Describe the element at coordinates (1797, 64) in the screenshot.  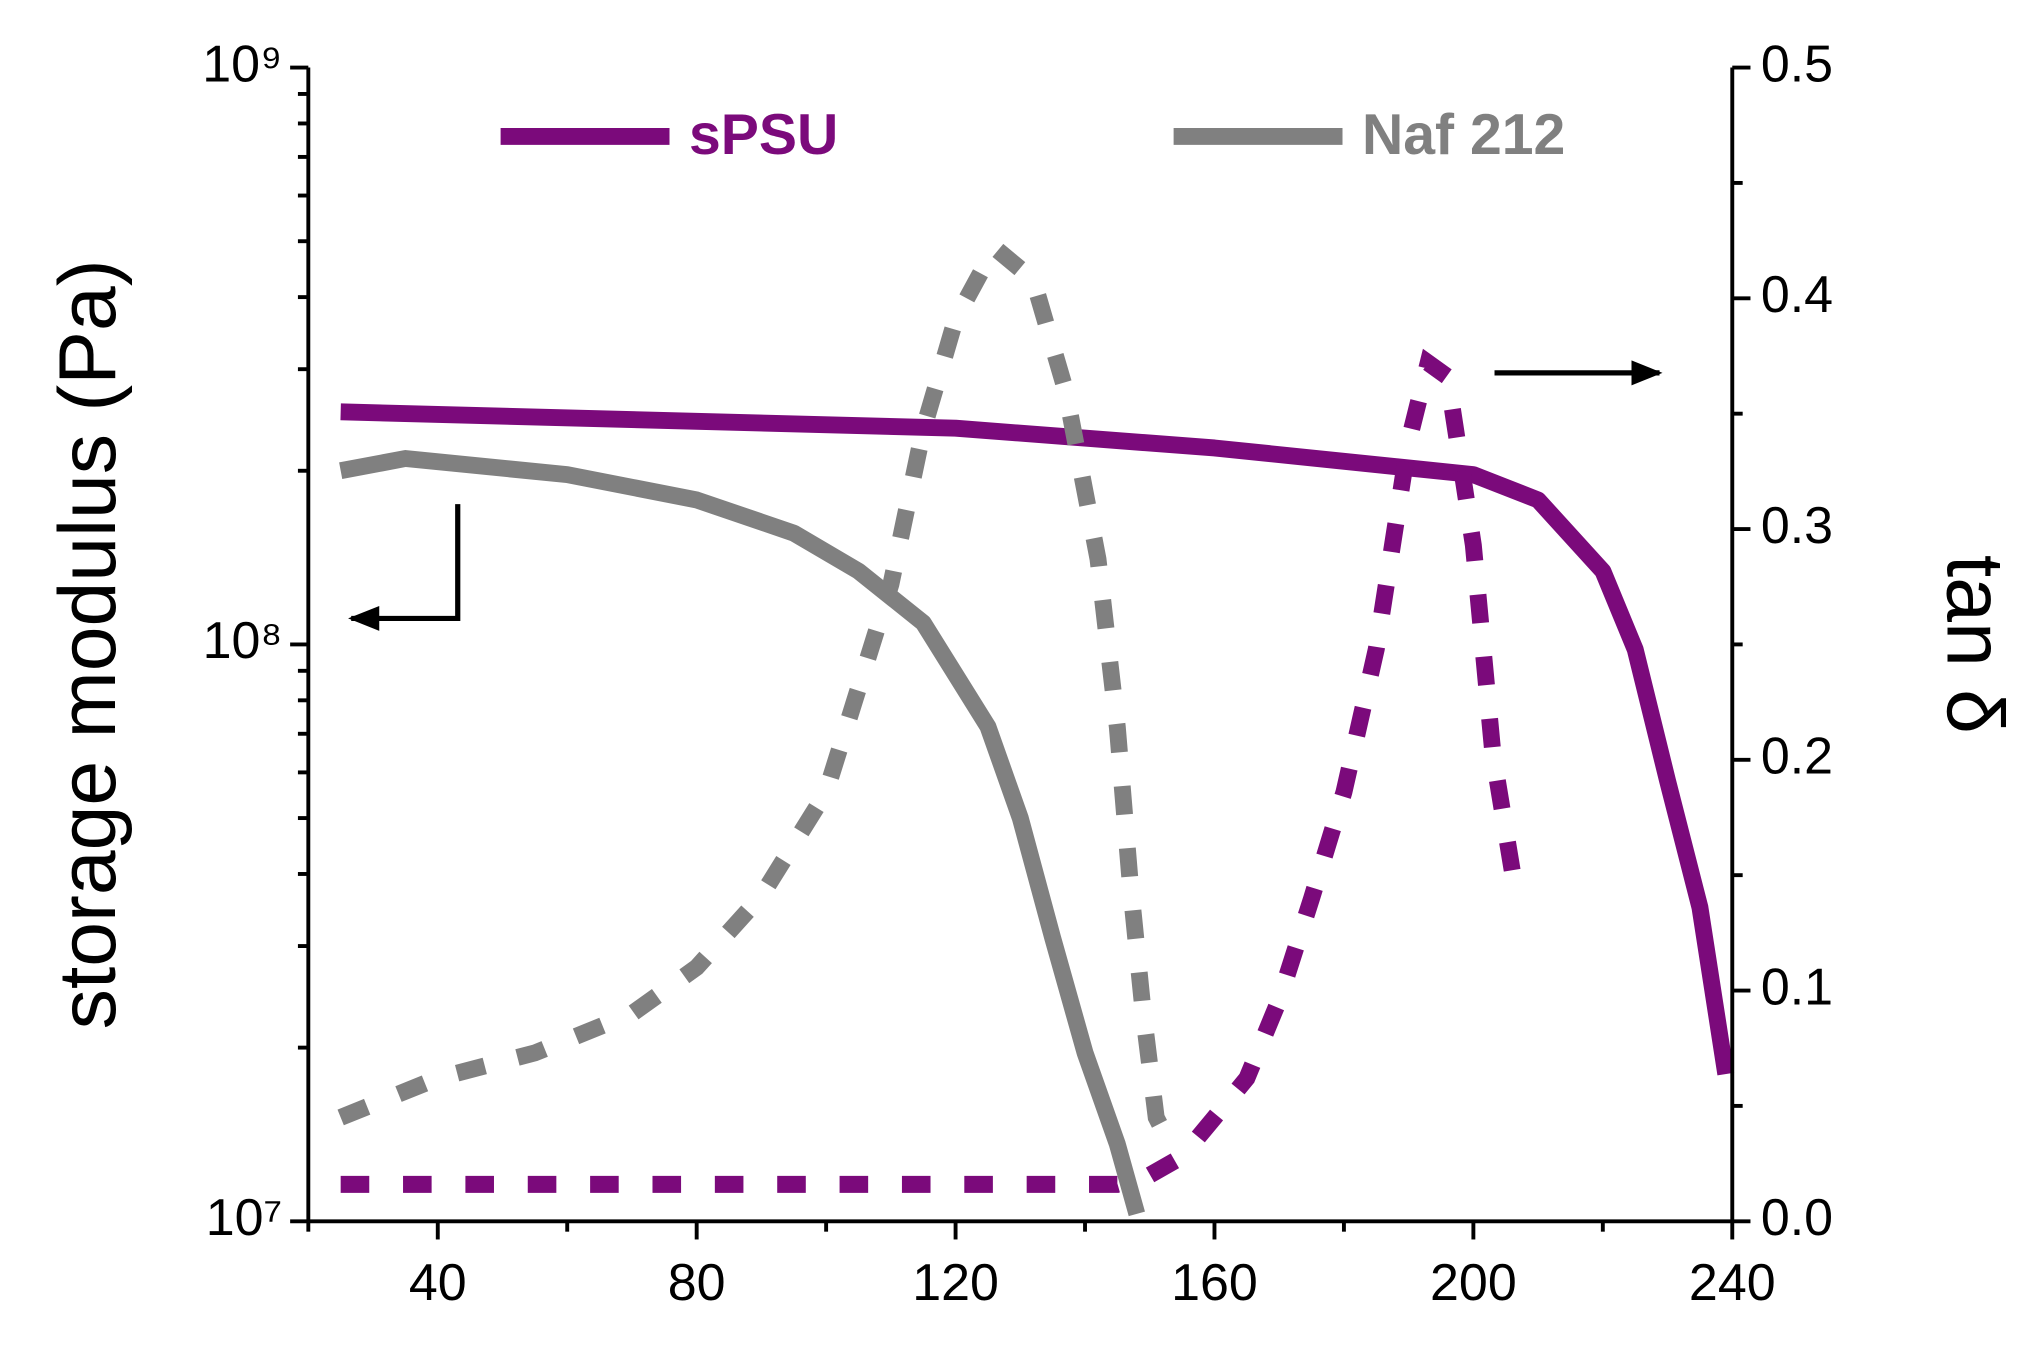
I see `y2-tick-label: 0.5` at that location.